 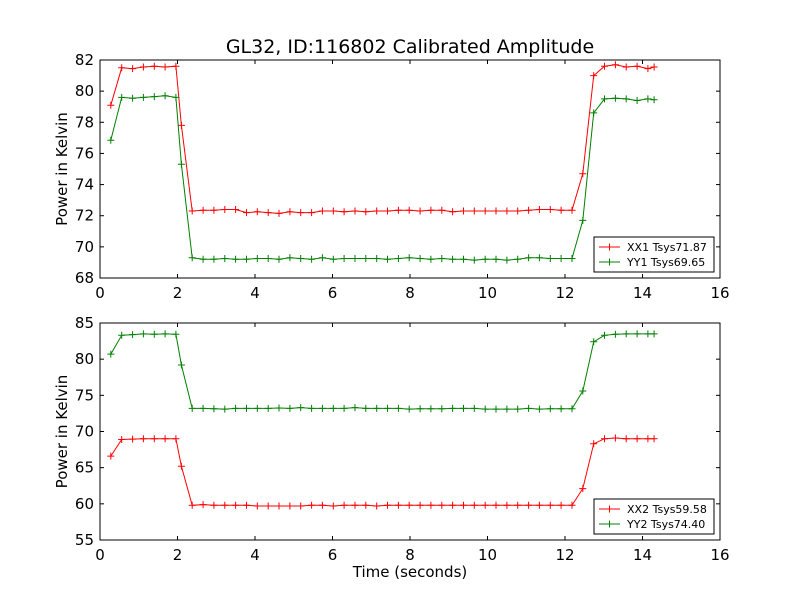 What do you see at coordinates (255, 555) in the screenshot?
I see `p2-xtick-label: 4` at bounding box center [255, 555].